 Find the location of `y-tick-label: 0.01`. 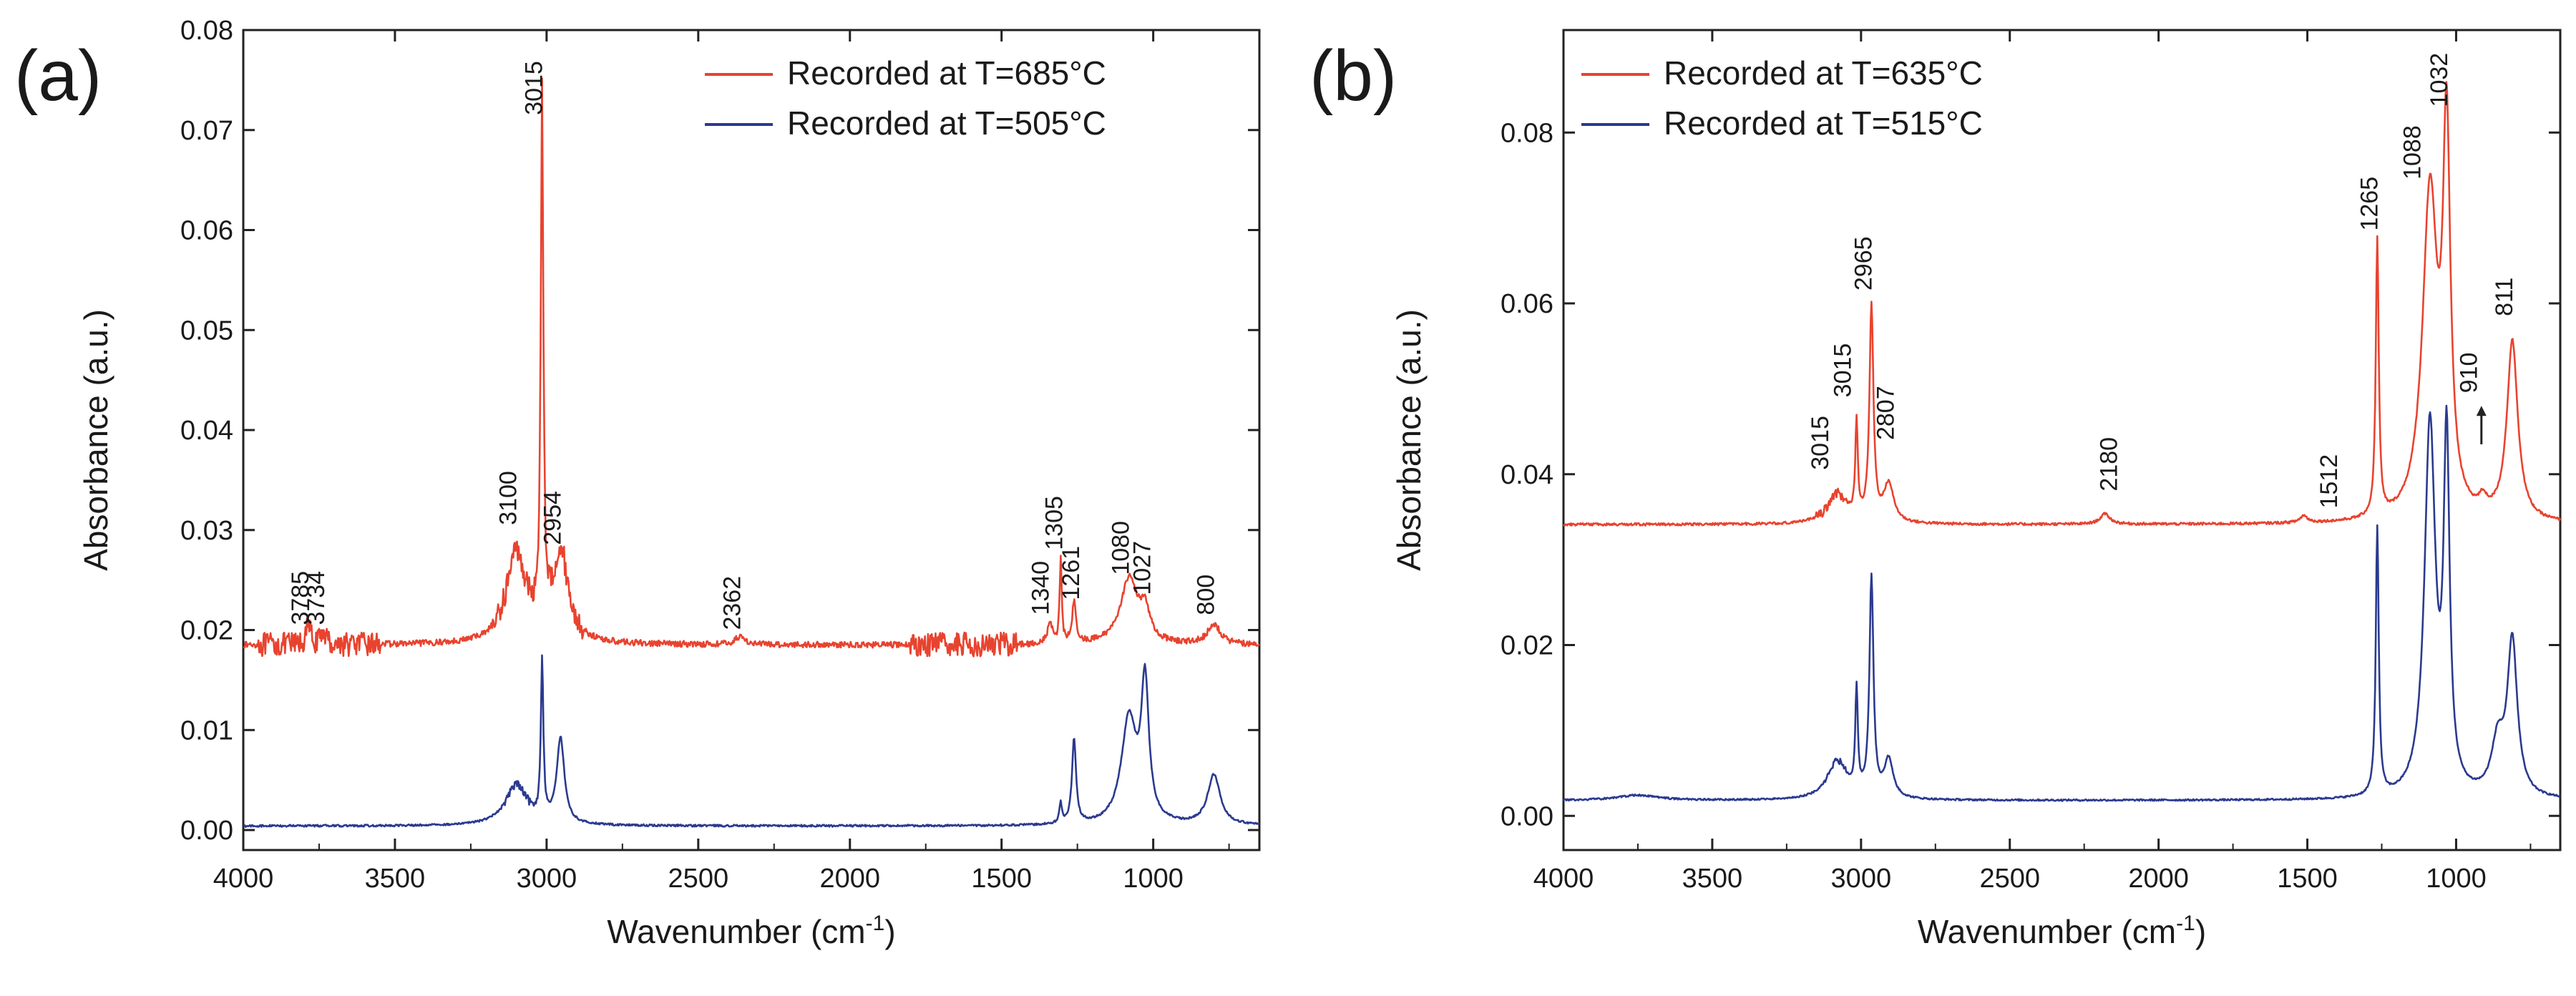

y-tick-label: 0.01 is located at coordinates (206, 731).